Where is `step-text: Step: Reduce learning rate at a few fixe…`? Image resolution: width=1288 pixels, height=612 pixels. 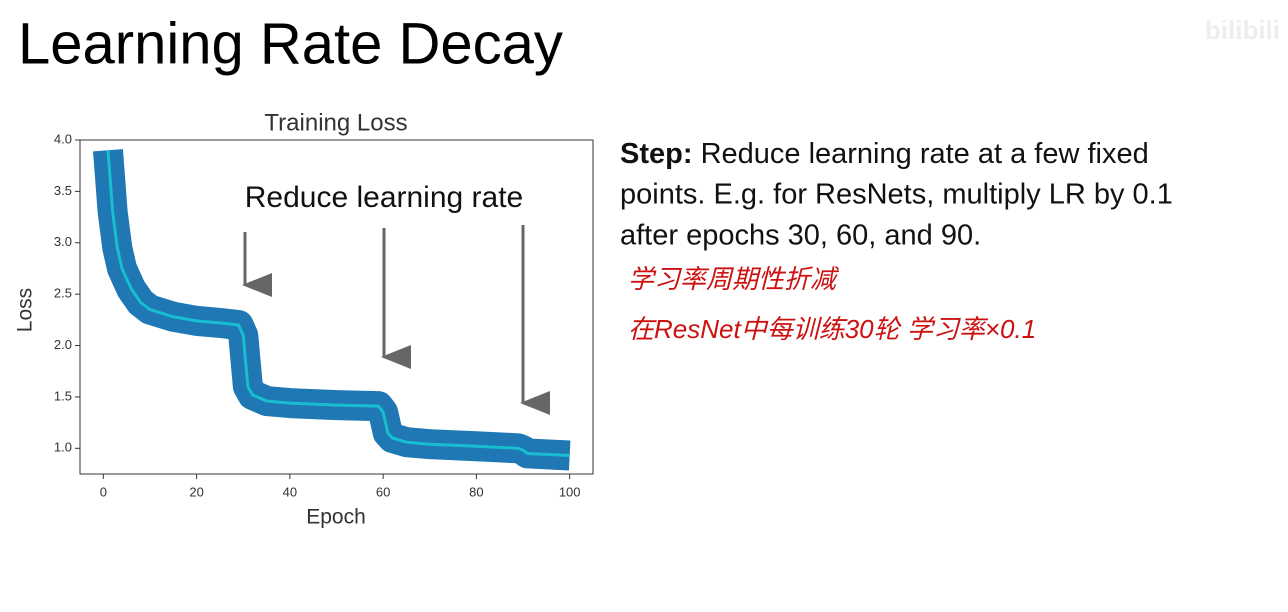 step-text: Step: Reduce learning rate at a few fixe… is located at coordinates (884, 154).